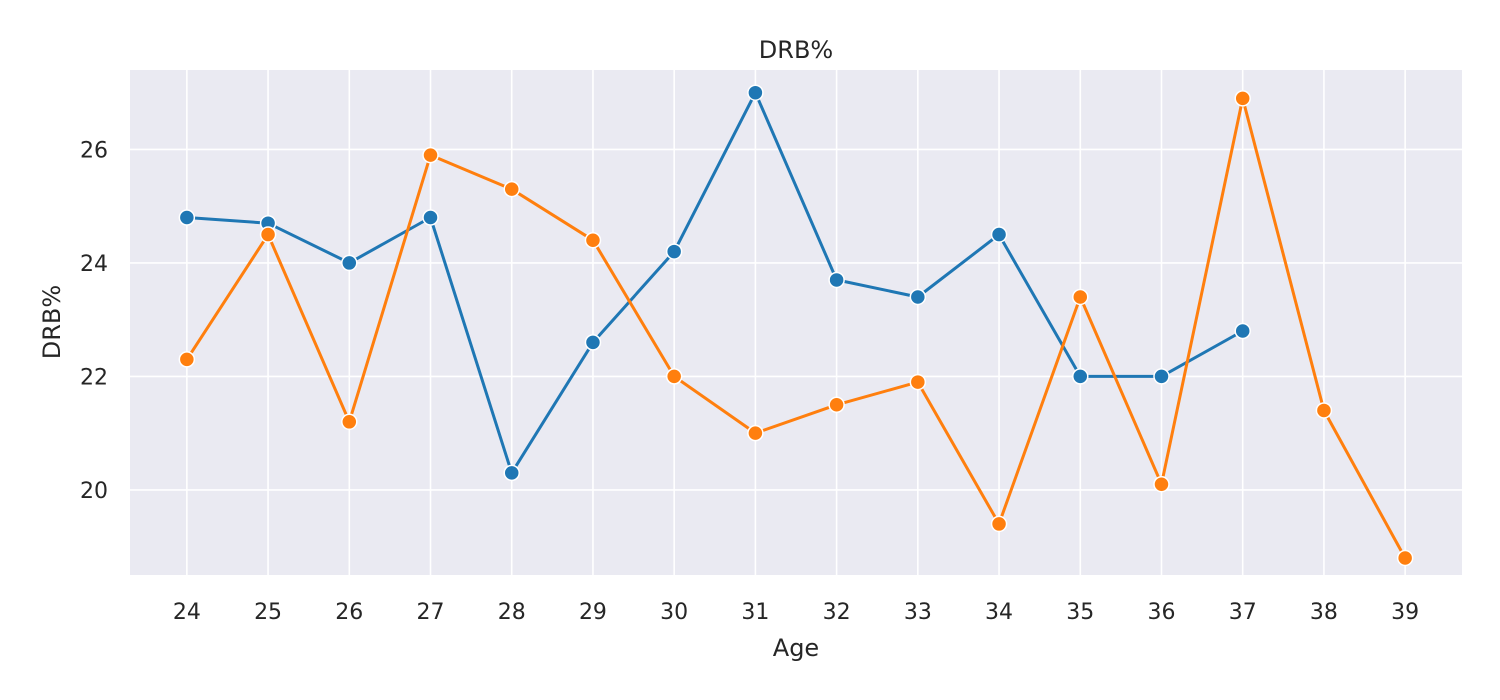 Image resolution: width=1500 pixels, height=700 pixels. What do you see at coordinates (796, 612) in the screenshot?
I see `x-tick-labels: 24 25 26 27 28 29 30 31 32 33 34 35 36 37 38 39` at bounding box center [796, 612].